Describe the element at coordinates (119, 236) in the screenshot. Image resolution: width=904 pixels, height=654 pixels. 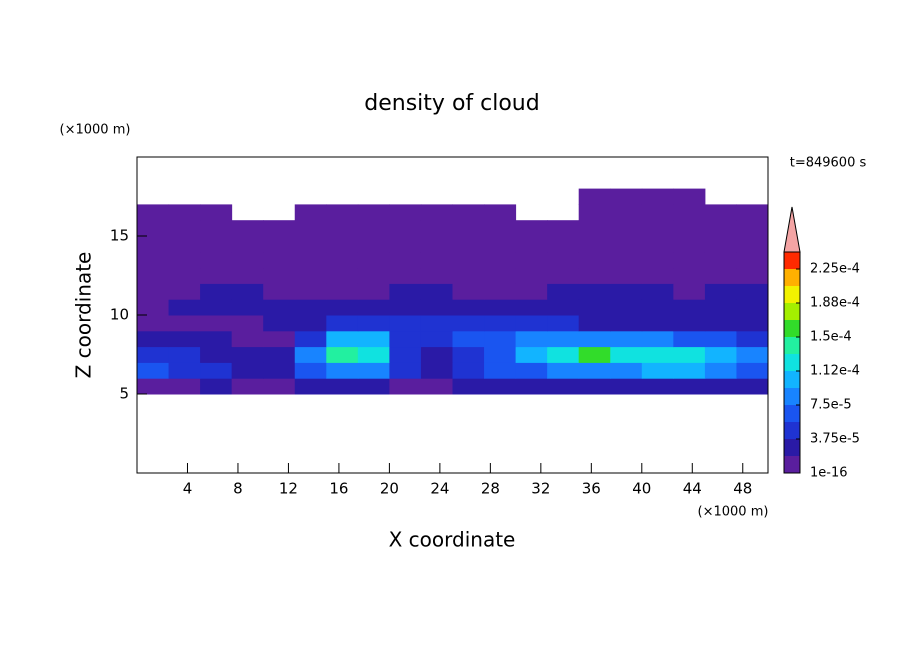
I see `y-tick-label: 15` at that location.